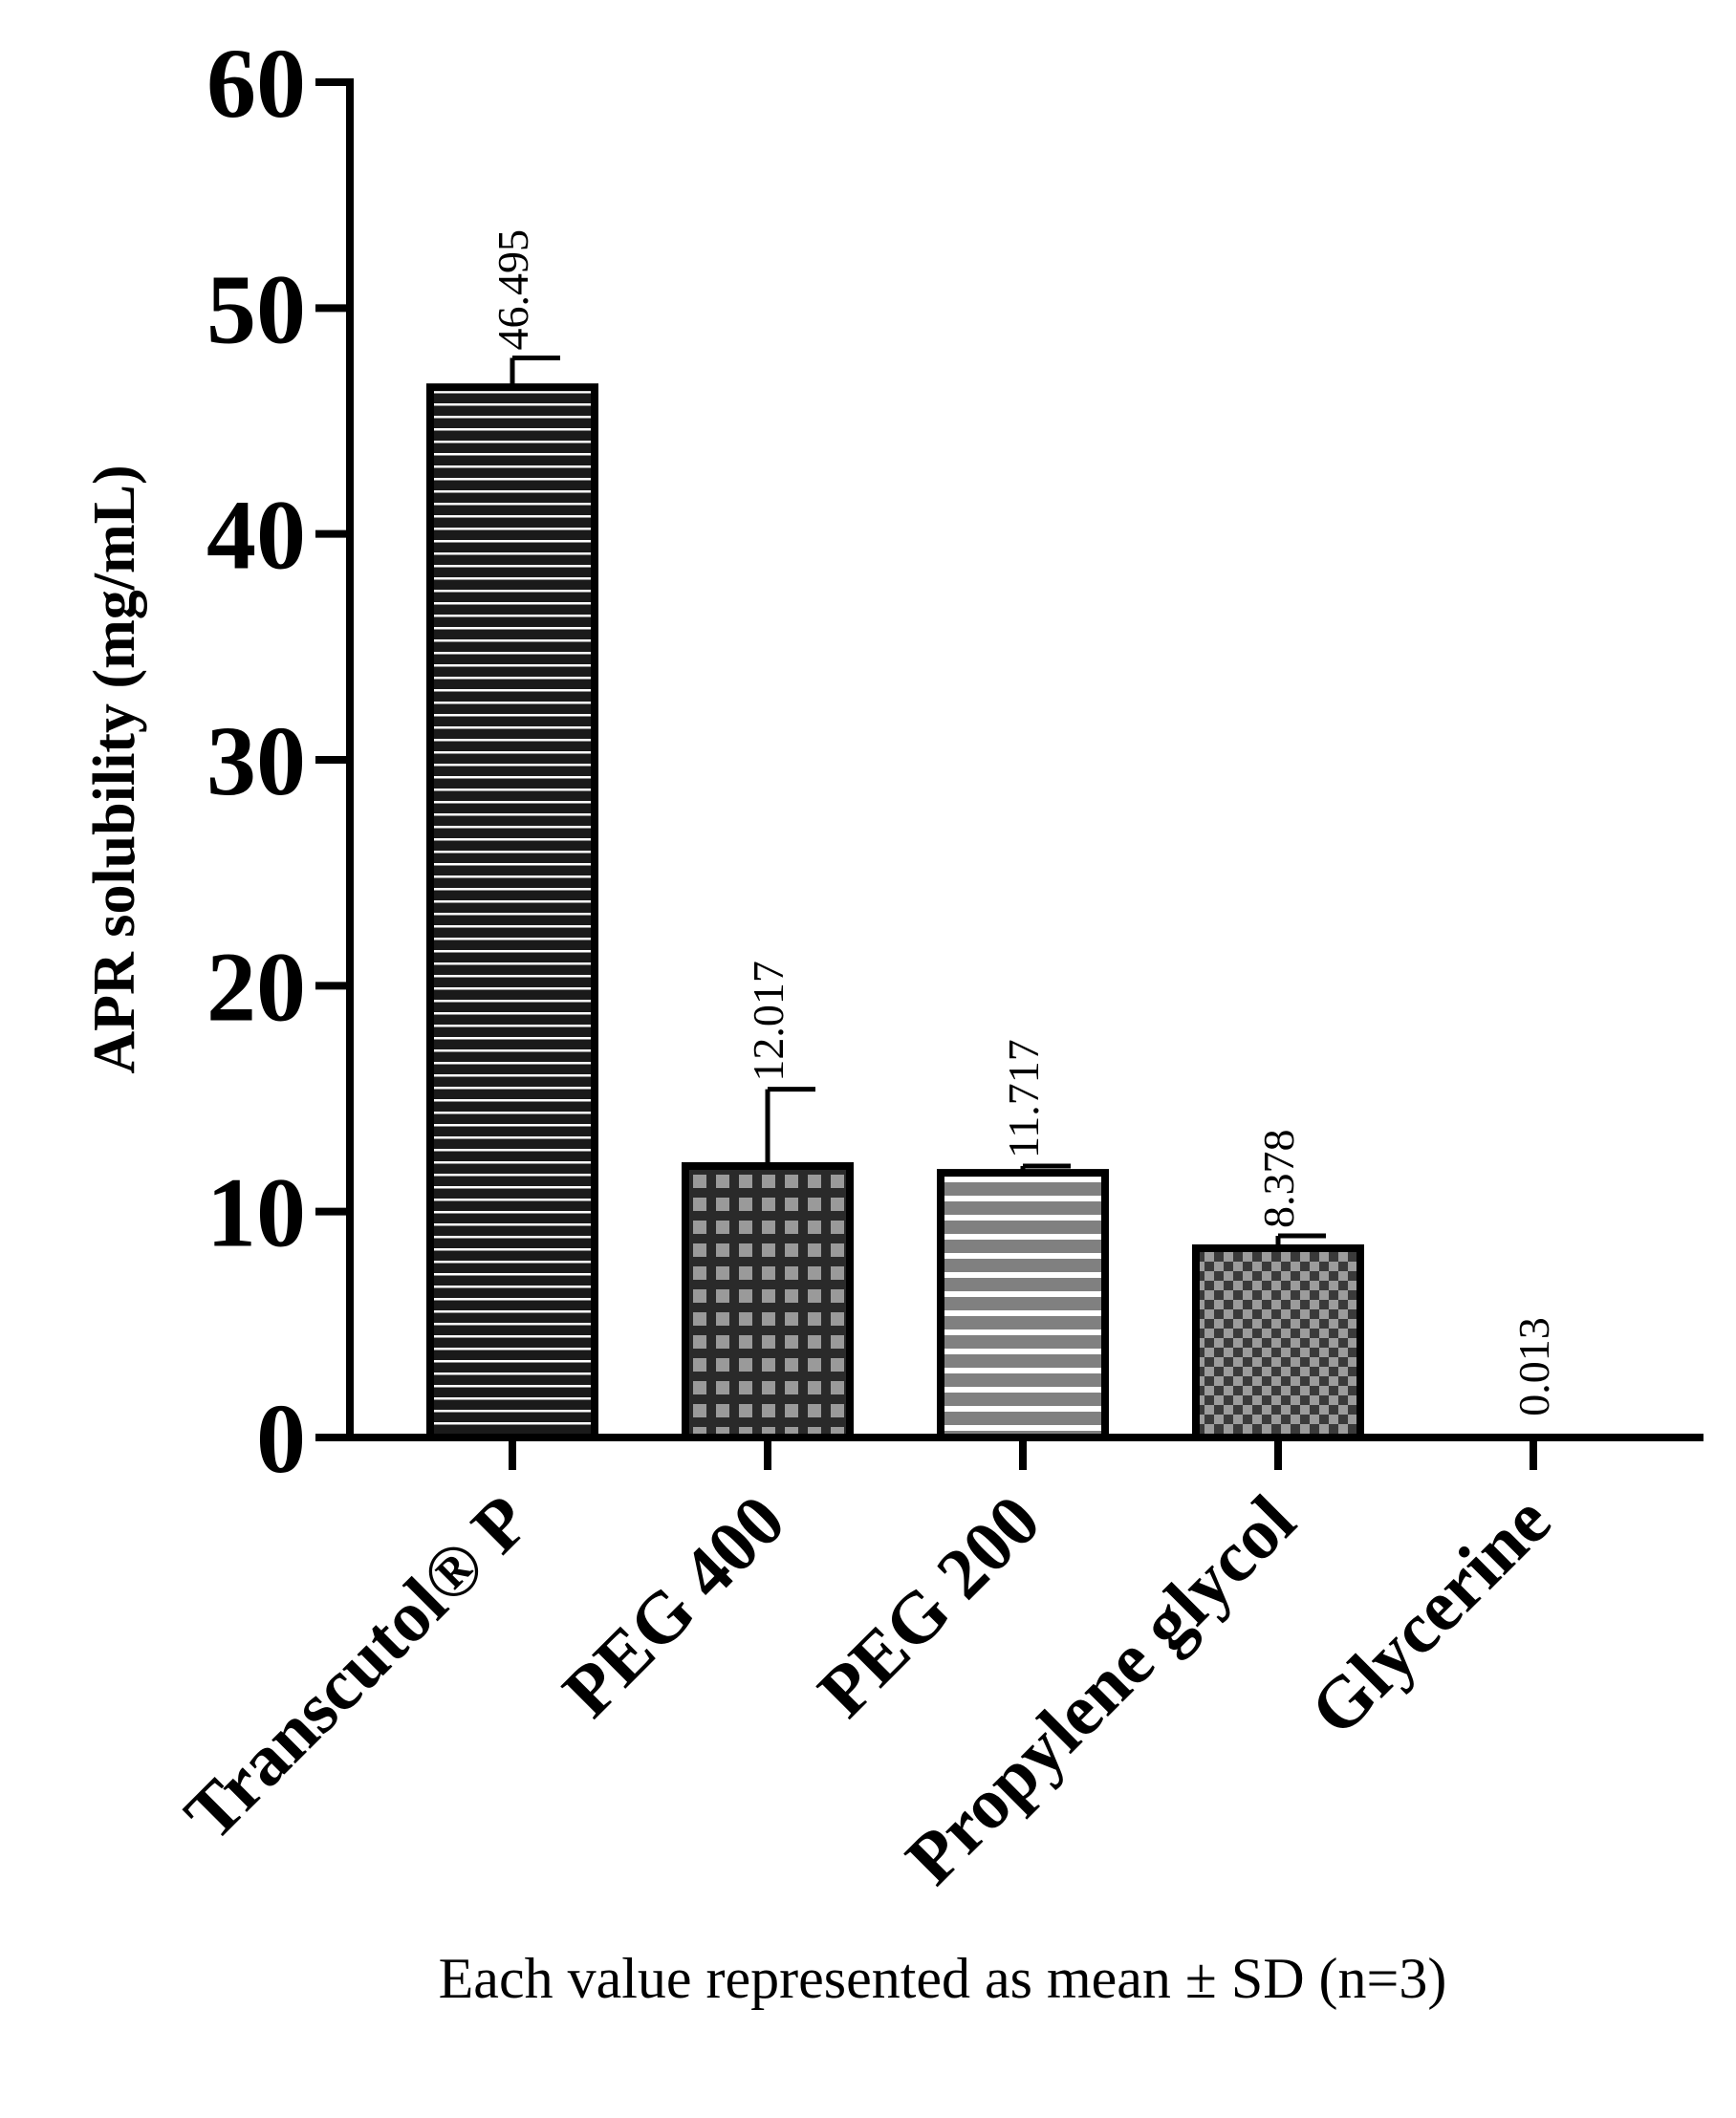 Image resolution: width=1736 pixels, height=2118 pixels. I want to click on error-bar-transcutol-p, so click(535, 371).